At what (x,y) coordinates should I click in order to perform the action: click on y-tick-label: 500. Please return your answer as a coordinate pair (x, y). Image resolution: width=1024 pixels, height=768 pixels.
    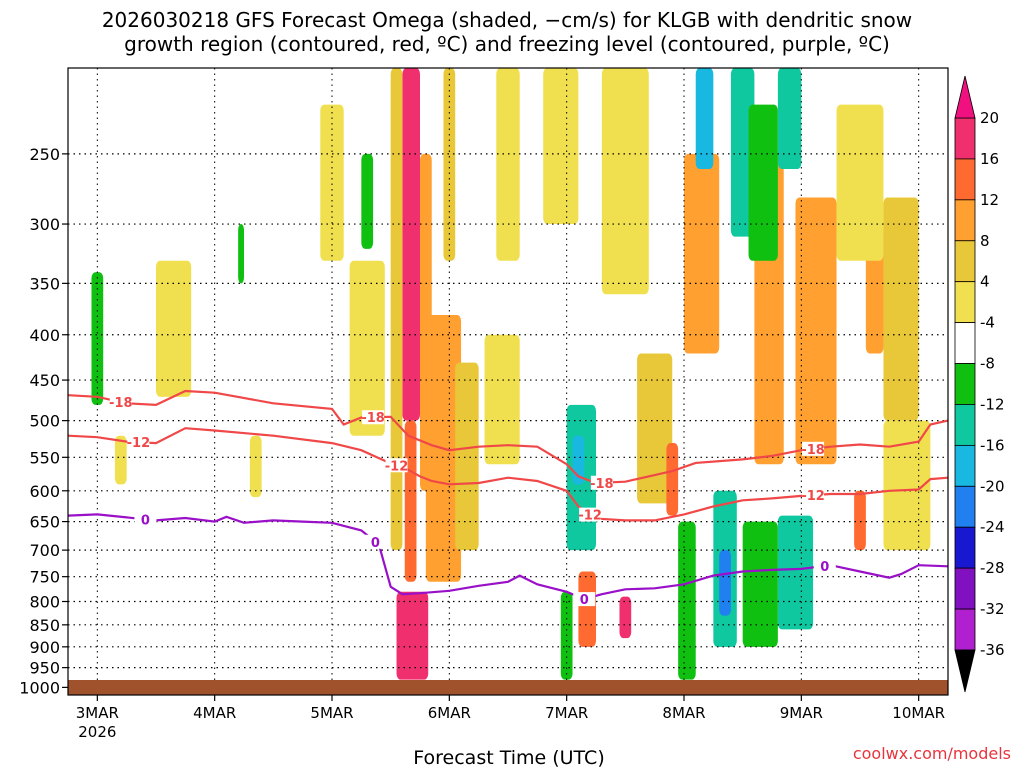
    Looking at the image, I should click on (44, 421).